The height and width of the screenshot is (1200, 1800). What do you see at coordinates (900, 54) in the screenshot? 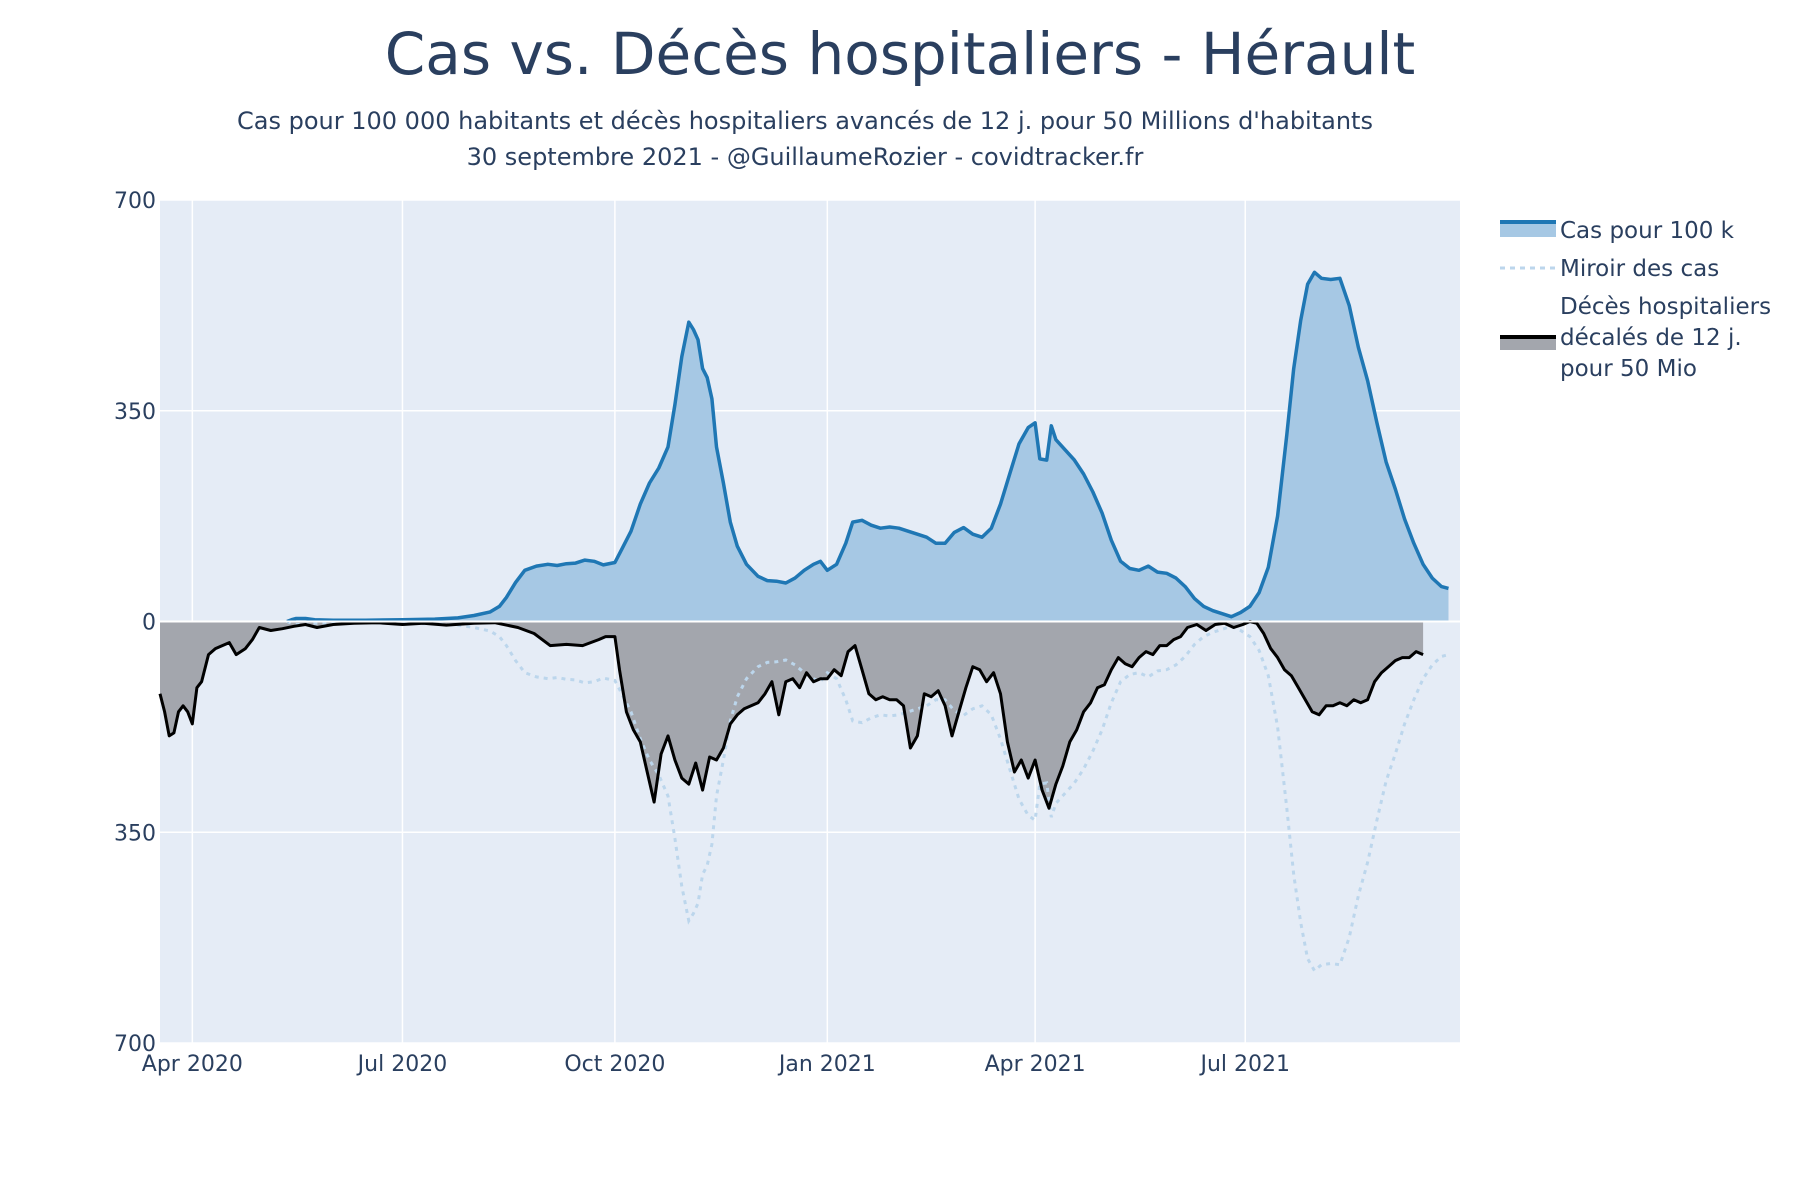
I see `chart-title: Cas vs. Décès hospitaliers - Hérault` at bounding box center [900, 54].